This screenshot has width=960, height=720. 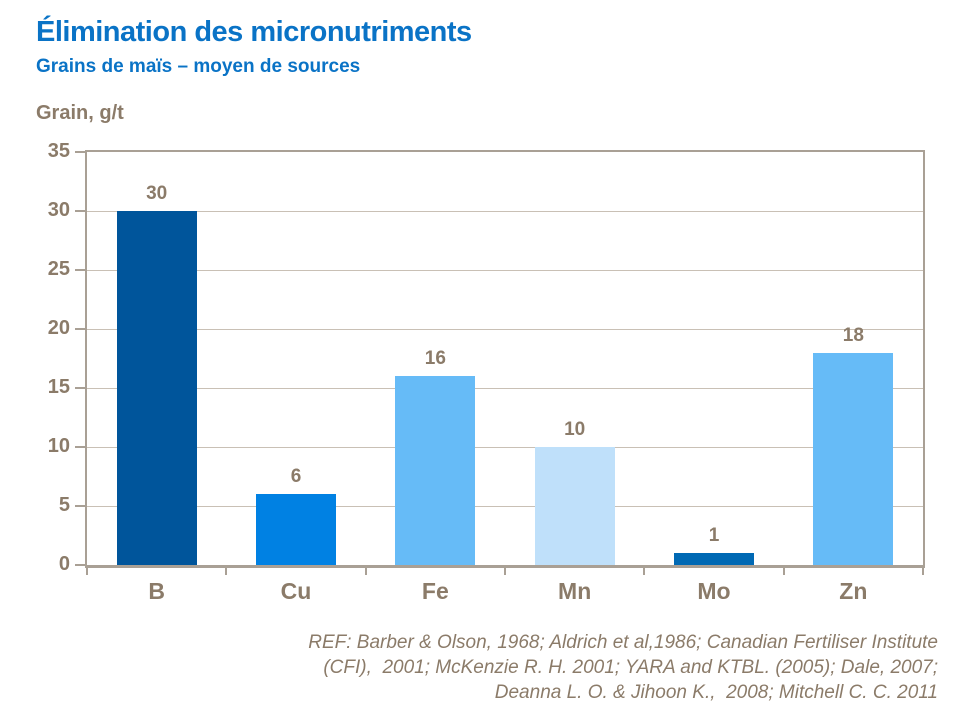 What do you see at coordinates (80, 113) in the screenshot?
I see `y-axis-title: Grain, g/t` at bounding box center [80, 113].